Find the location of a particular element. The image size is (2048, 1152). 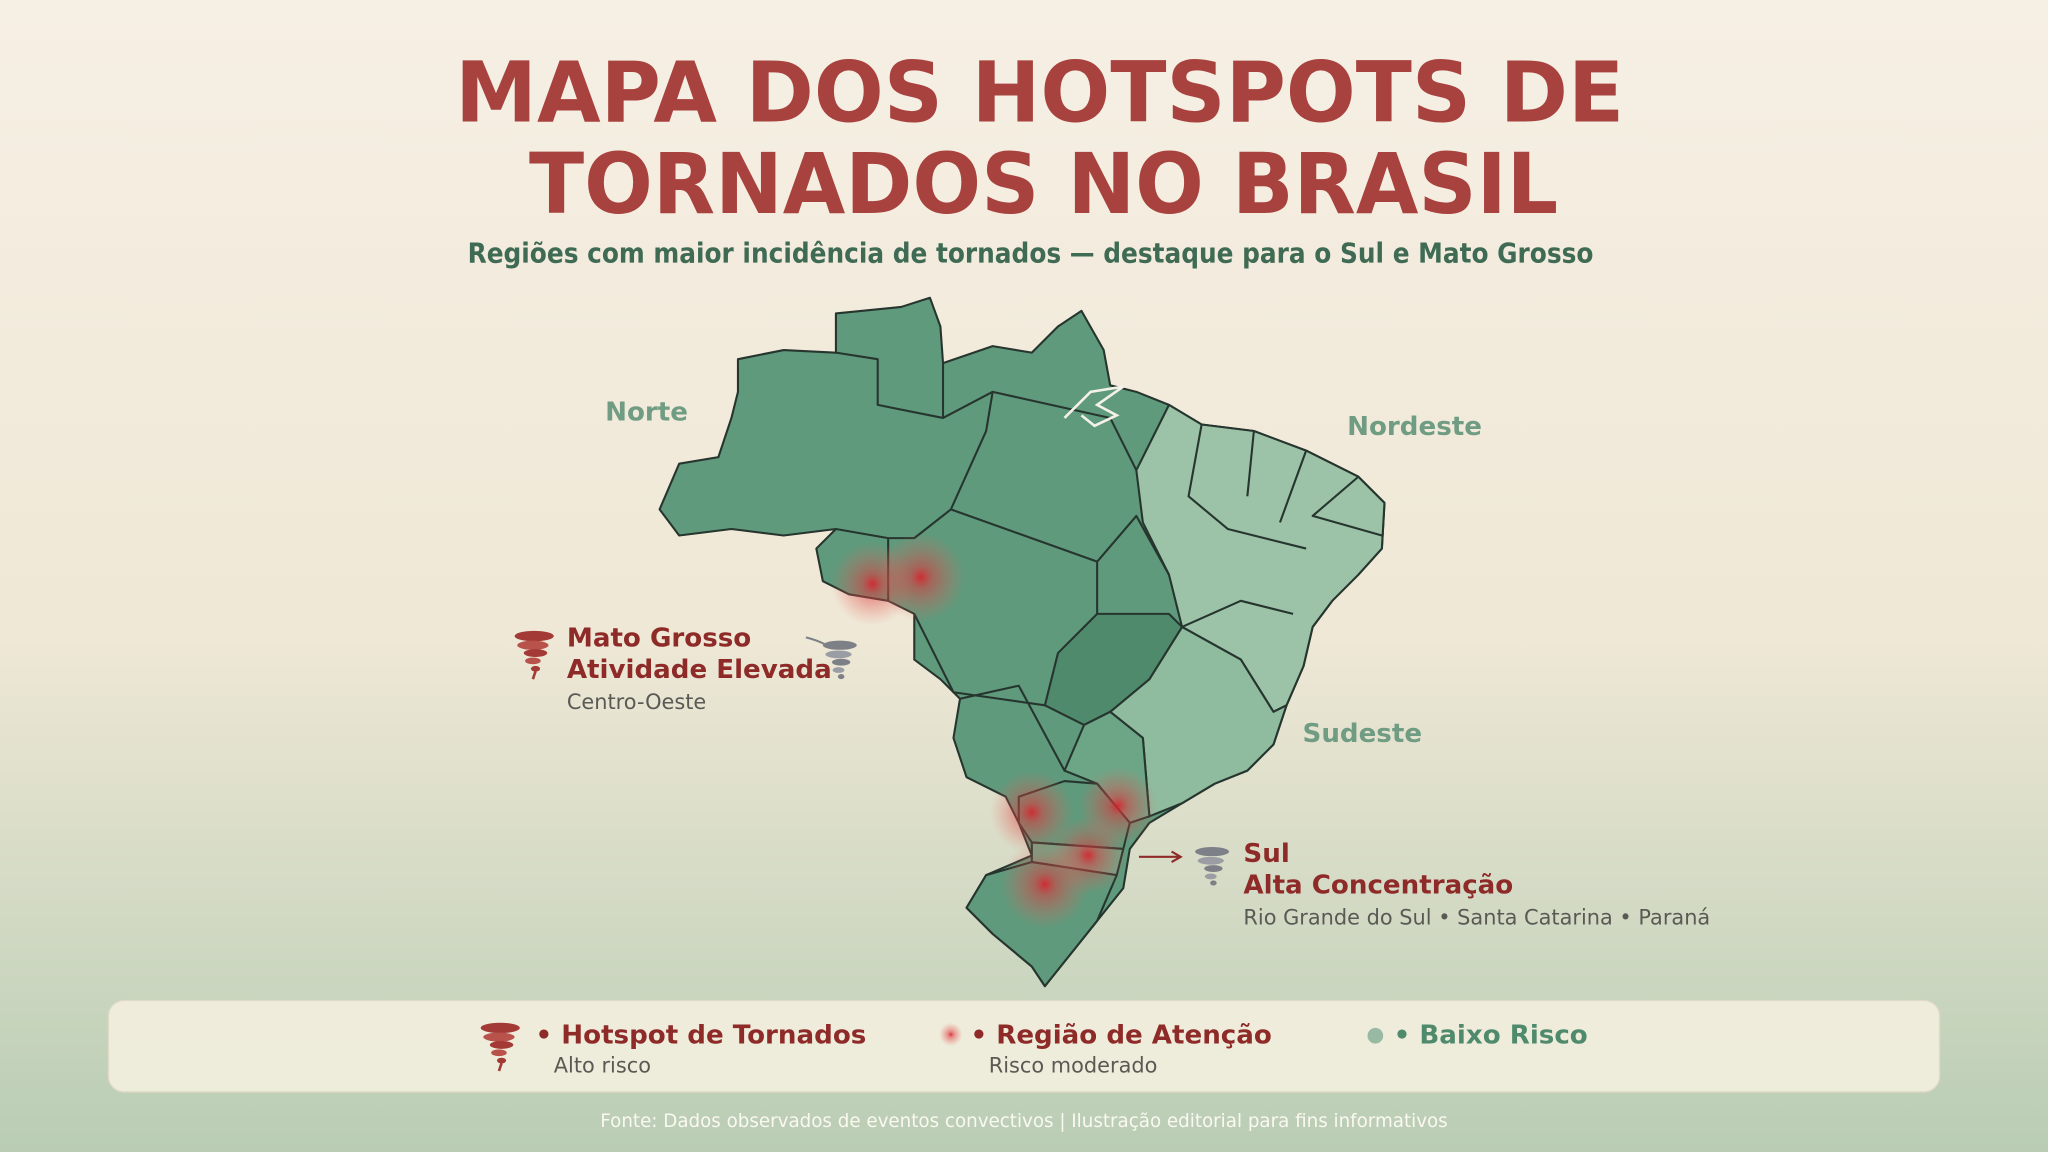

legend-label: • Baixo Risco is located at coordinates (1491, 1036).